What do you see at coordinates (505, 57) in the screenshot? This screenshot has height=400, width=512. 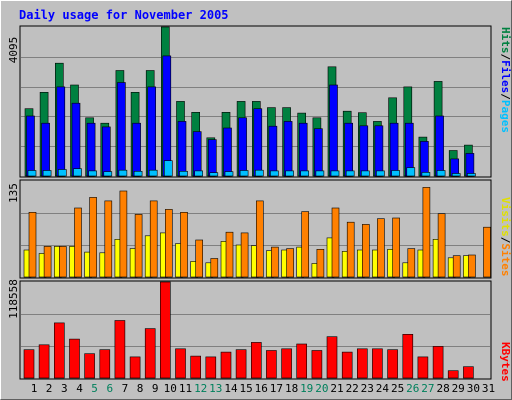 I see `legend-sep-1: /` at bounding box center [505, 57].